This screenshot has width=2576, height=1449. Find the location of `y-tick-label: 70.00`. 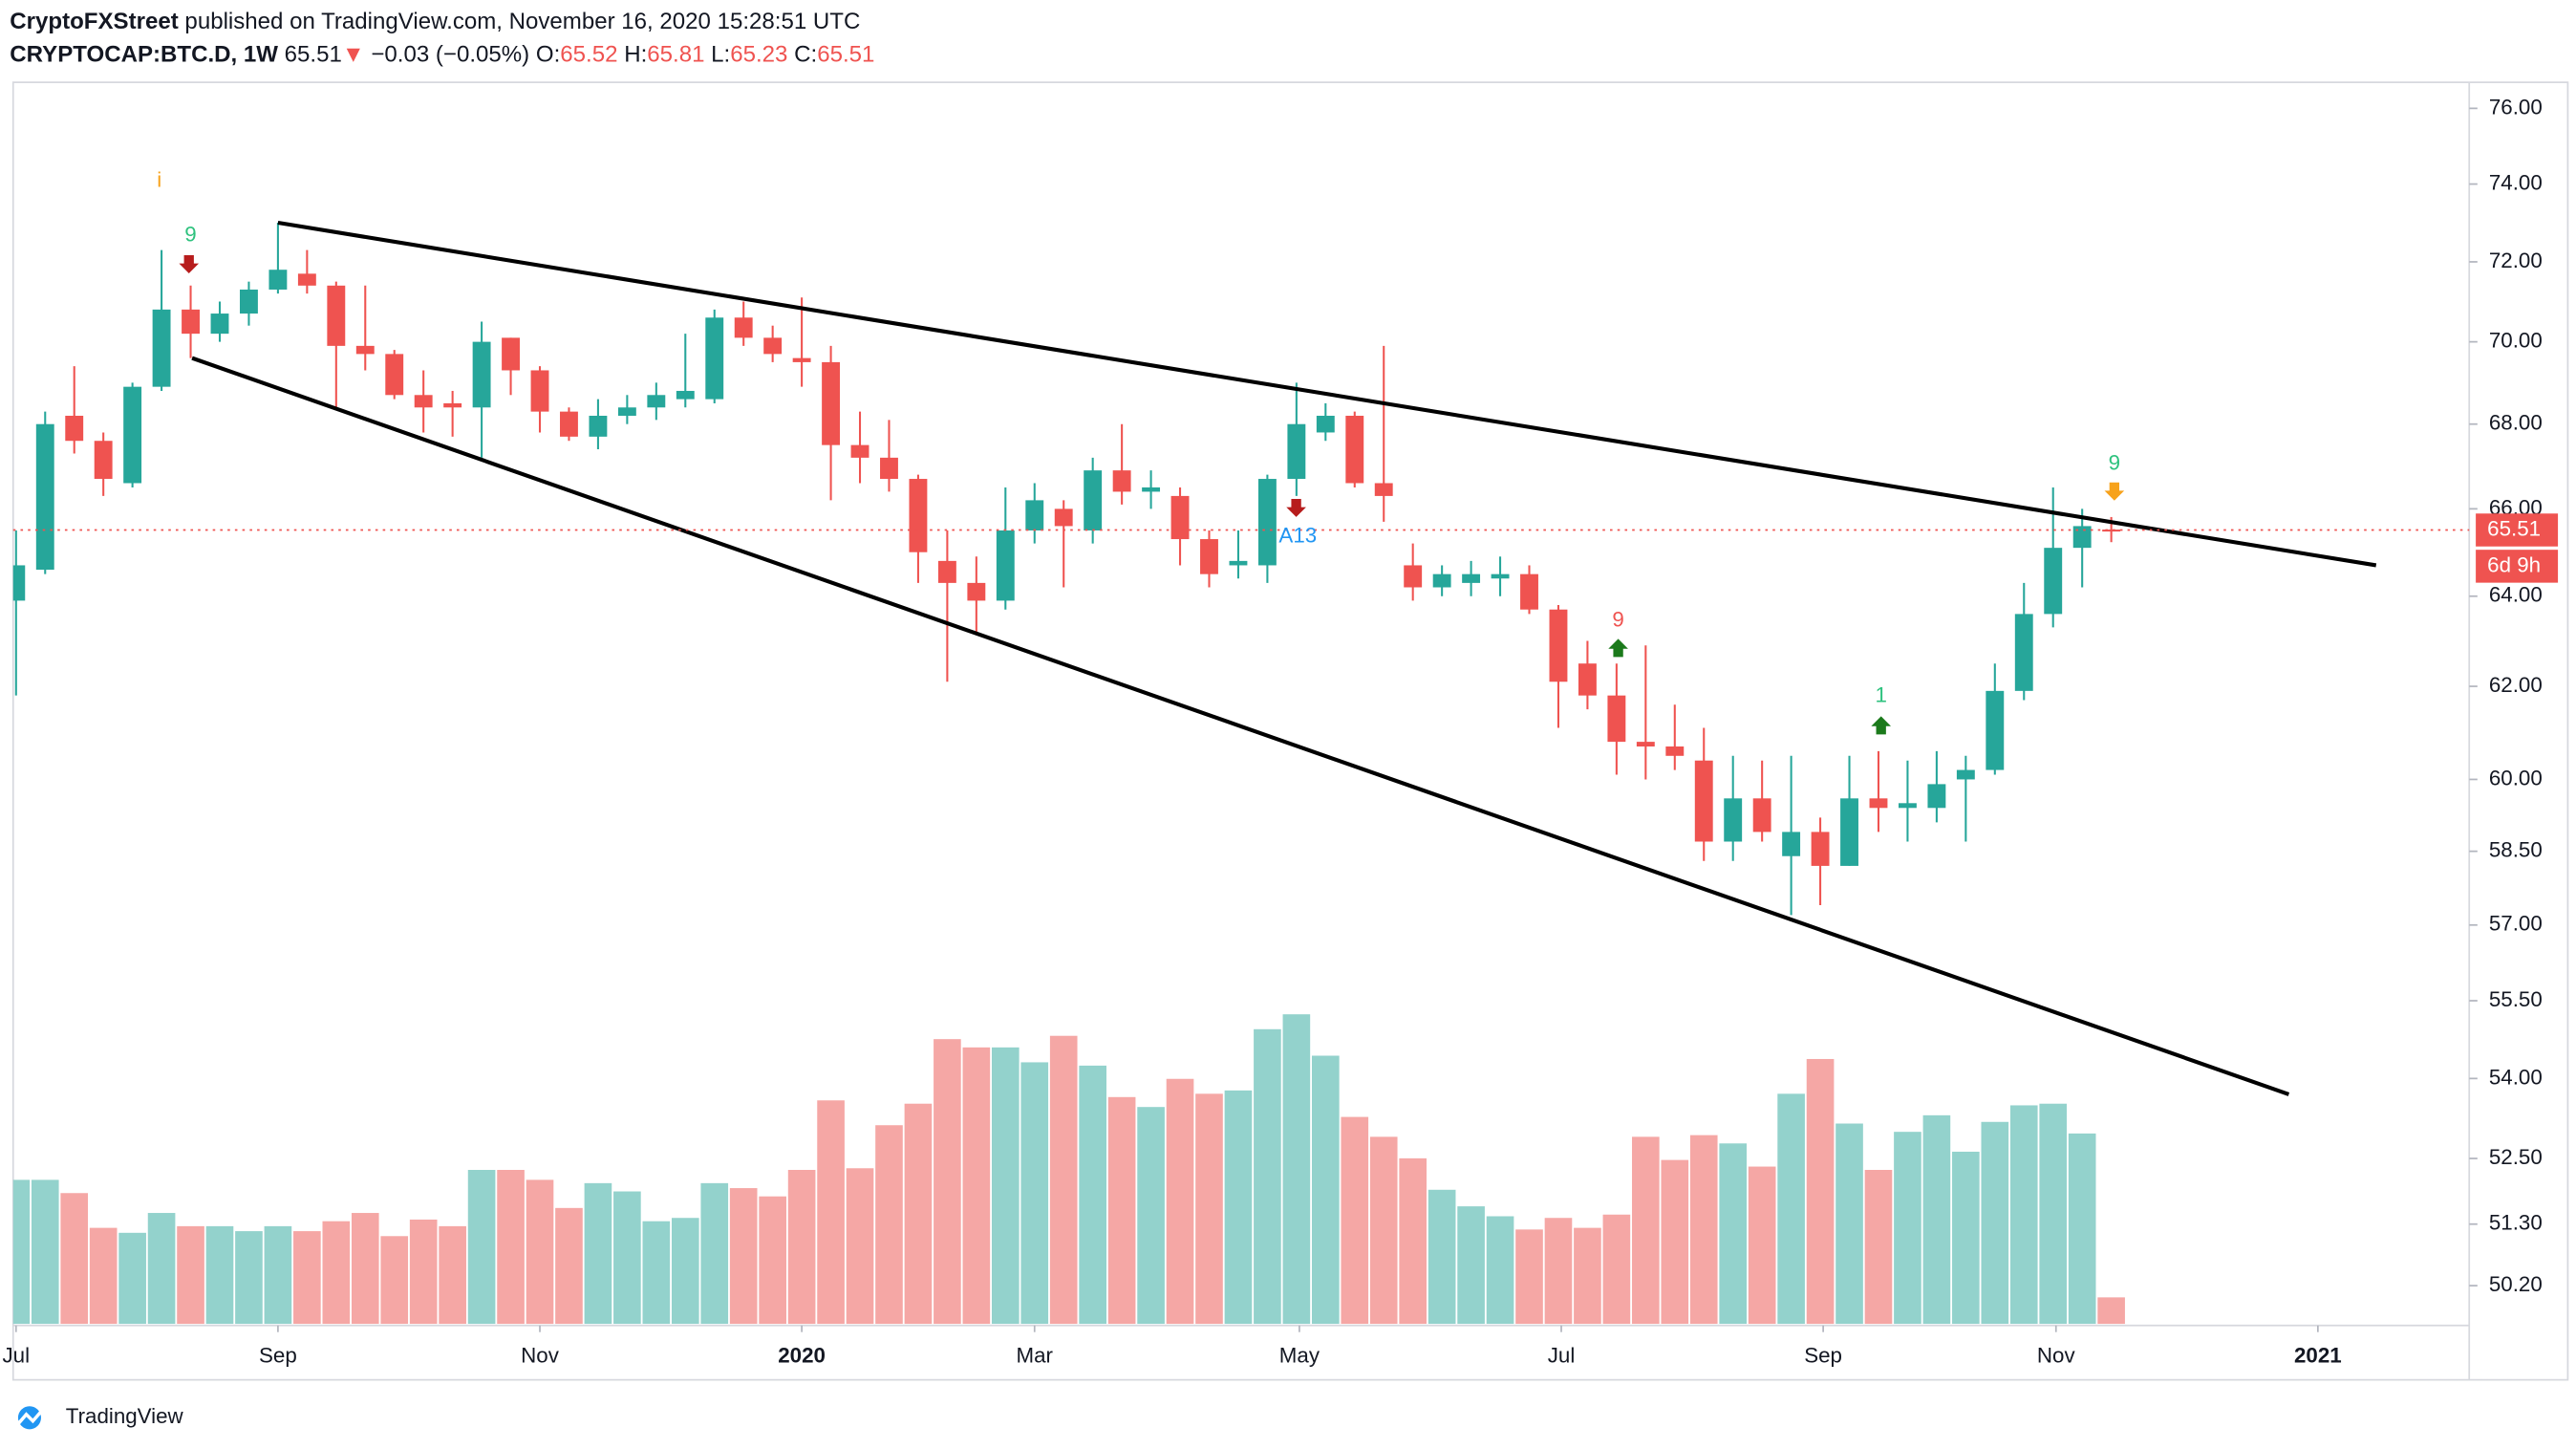

y-tick-label: 70.00 is located at coordinates (2516, 341).